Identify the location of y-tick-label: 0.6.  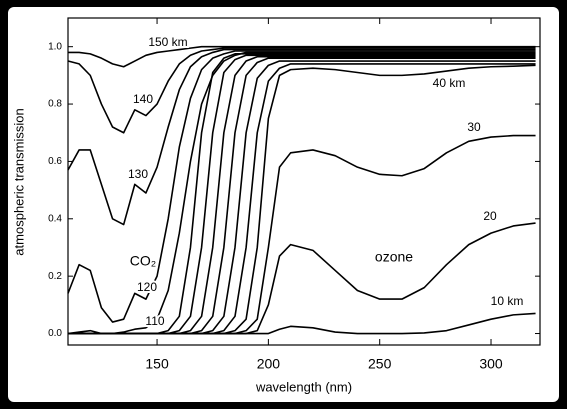
(55, 161).